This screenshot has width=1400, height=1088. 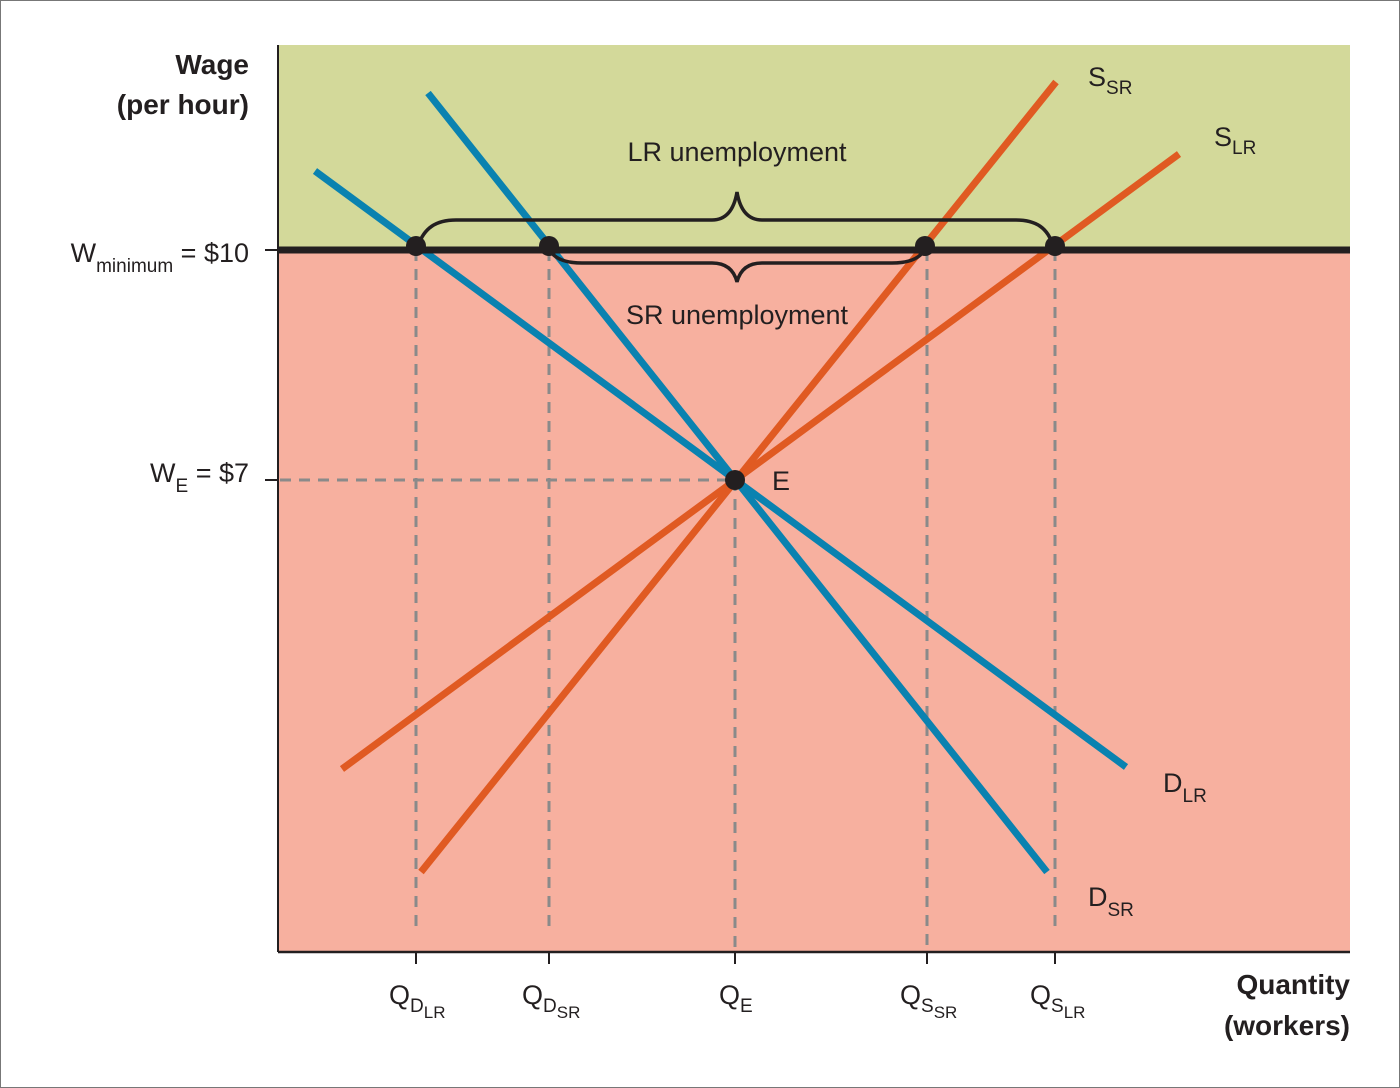 I want to click on x-tick-qd-lr: QDLR, so click(x=417, y=1001).